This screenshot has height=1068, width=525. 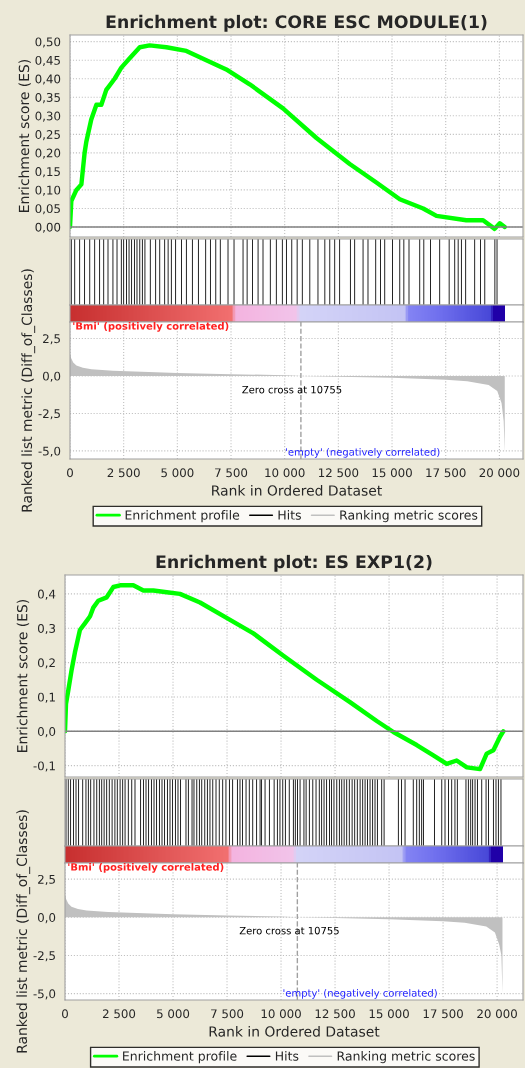 What do you see at coordinates (47, 61) in the screenshot?
I see `y-tick-label: 0,45` at bounding box center [47, 61].